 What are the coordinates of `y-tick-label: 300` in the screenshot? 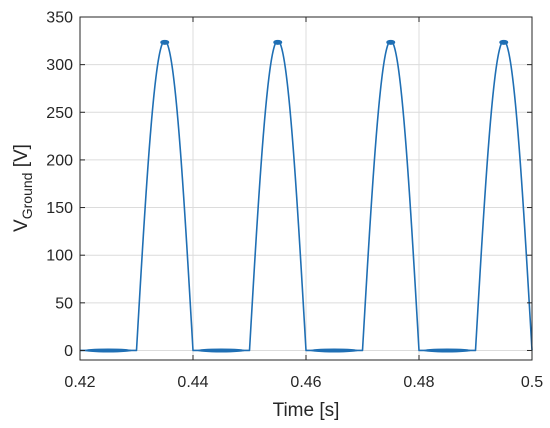 It's located at (59, 65).